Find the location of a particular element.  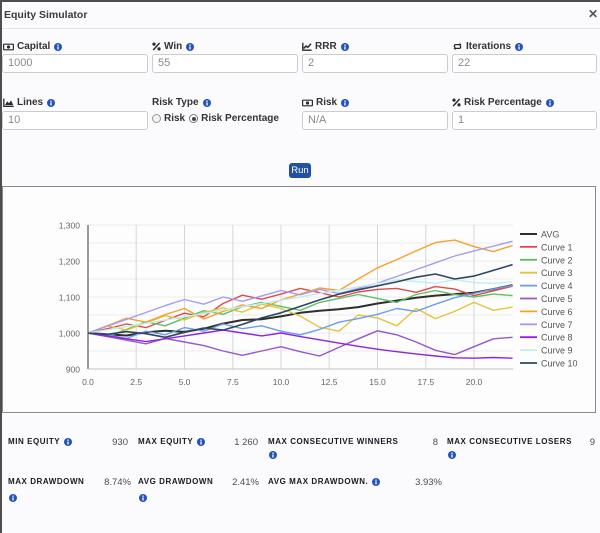

svg-text: Curve 3 is located at coordinates (557, 273).